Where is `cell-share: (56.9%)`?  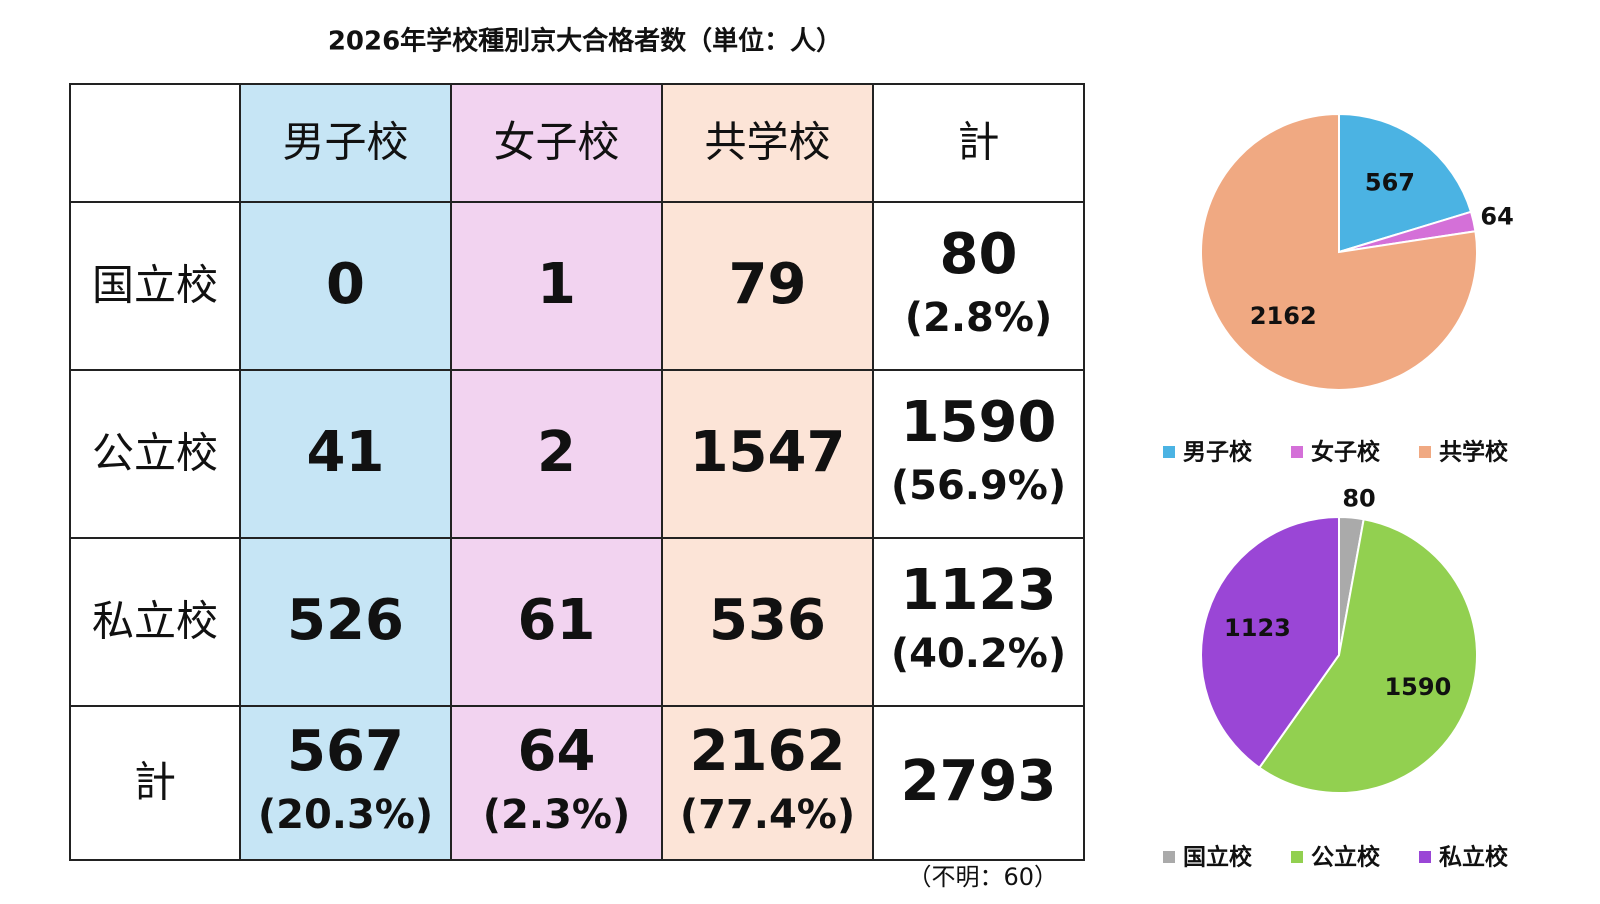
cell-share: (56.9%) is located at coordinates (978, 486).